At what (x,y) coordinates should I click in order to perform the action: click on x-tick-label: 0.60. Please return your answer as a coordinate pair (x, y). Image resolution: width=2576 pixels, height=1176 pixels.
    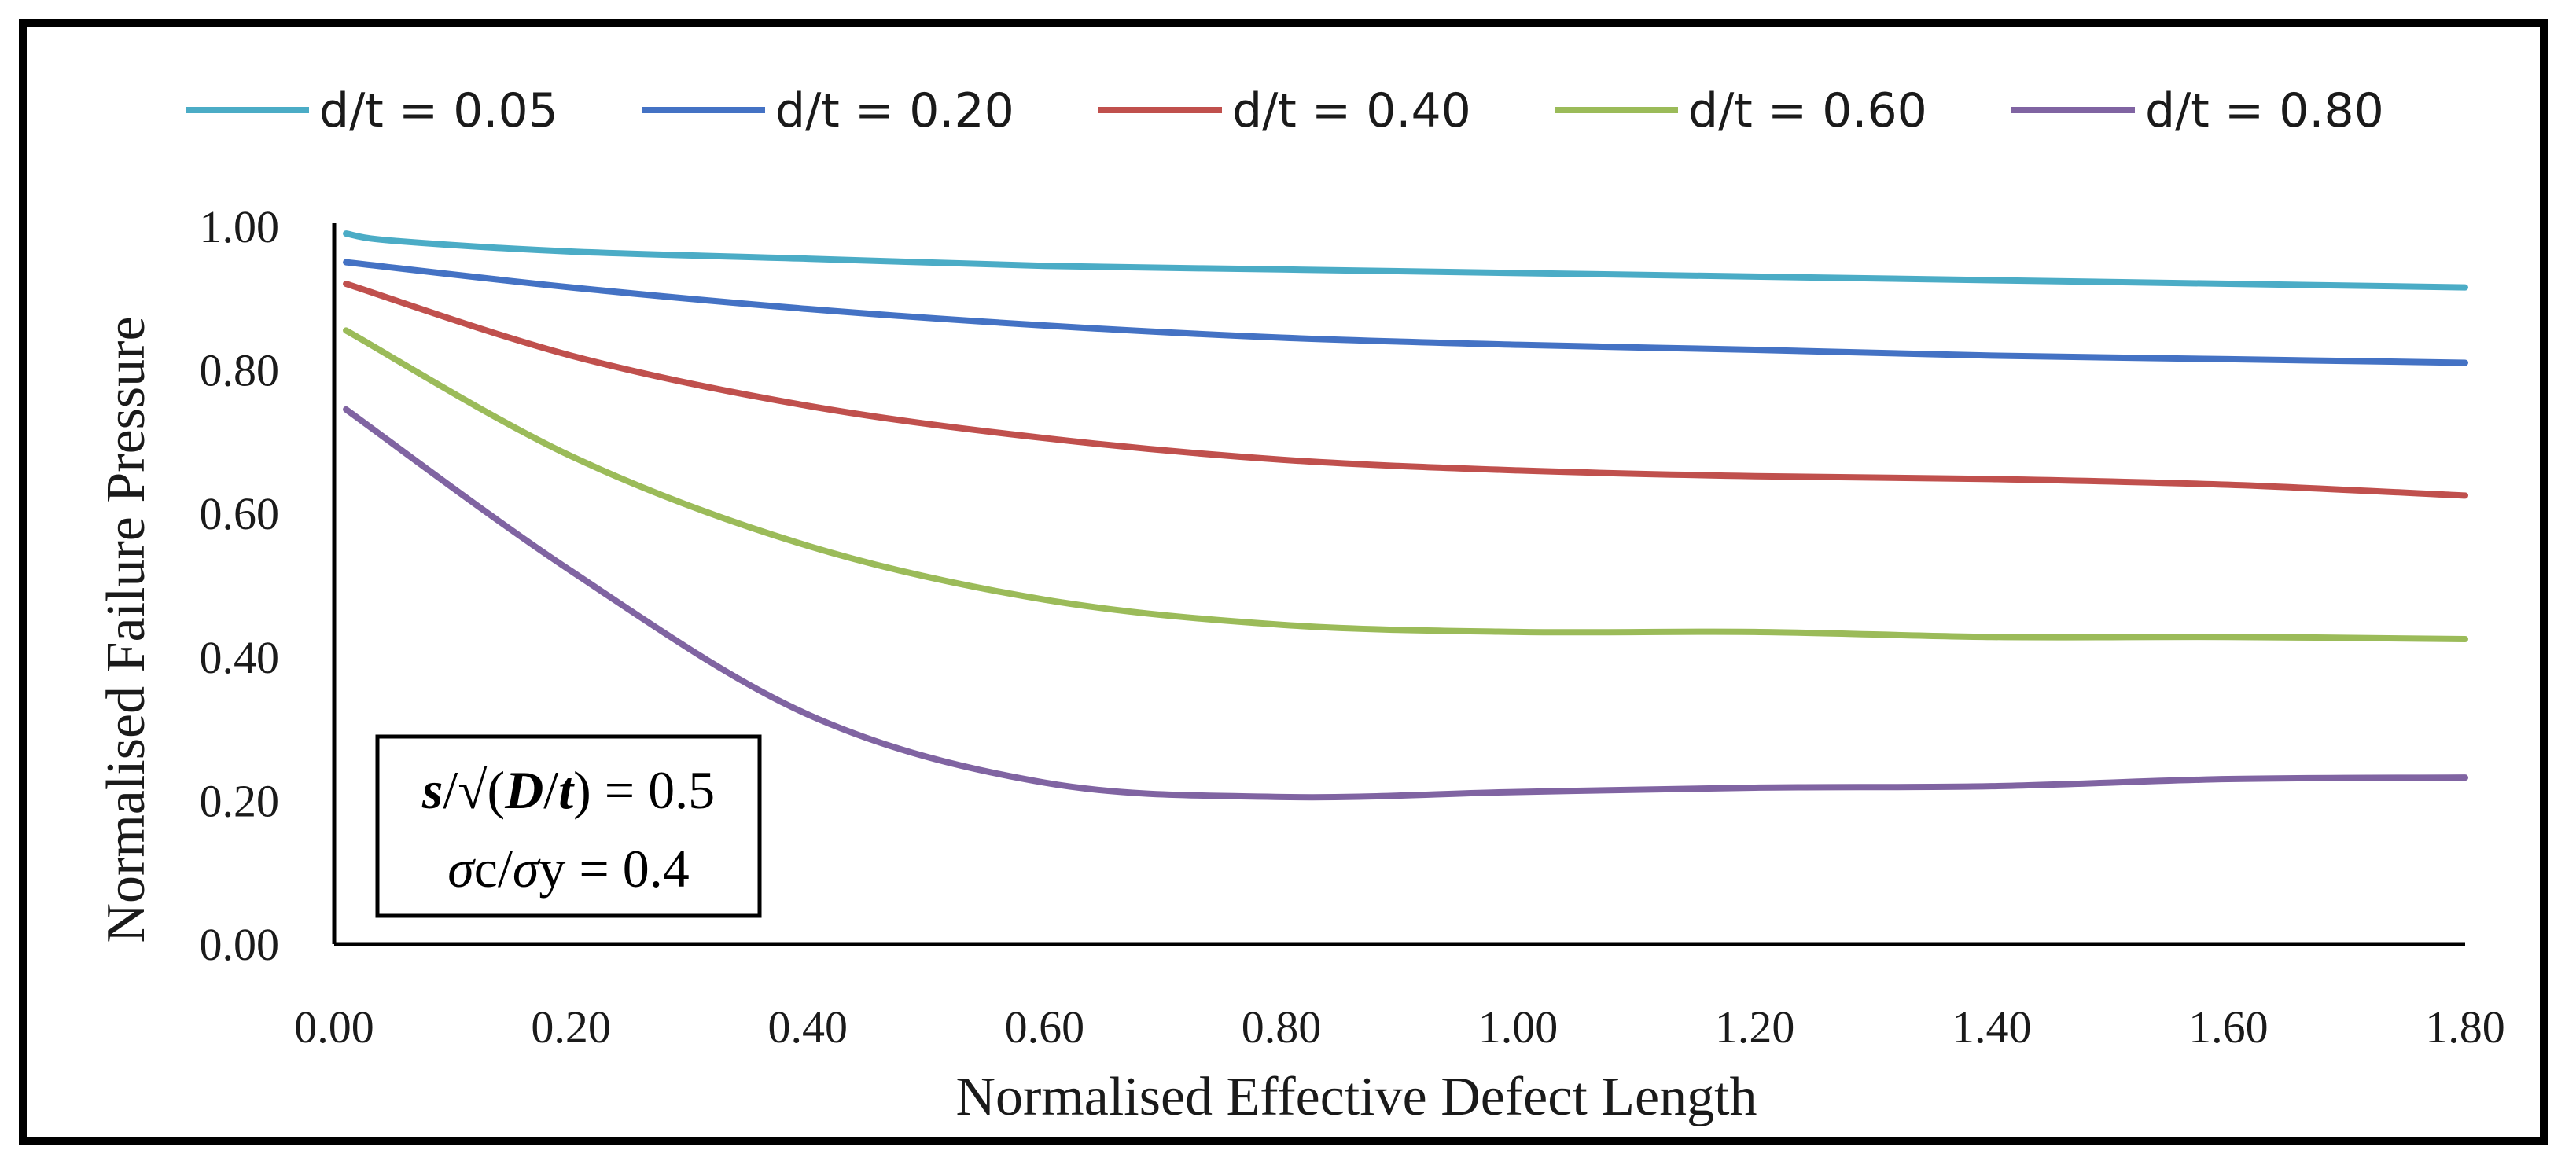
    Looking at the image, I should click on (1045, 1027).